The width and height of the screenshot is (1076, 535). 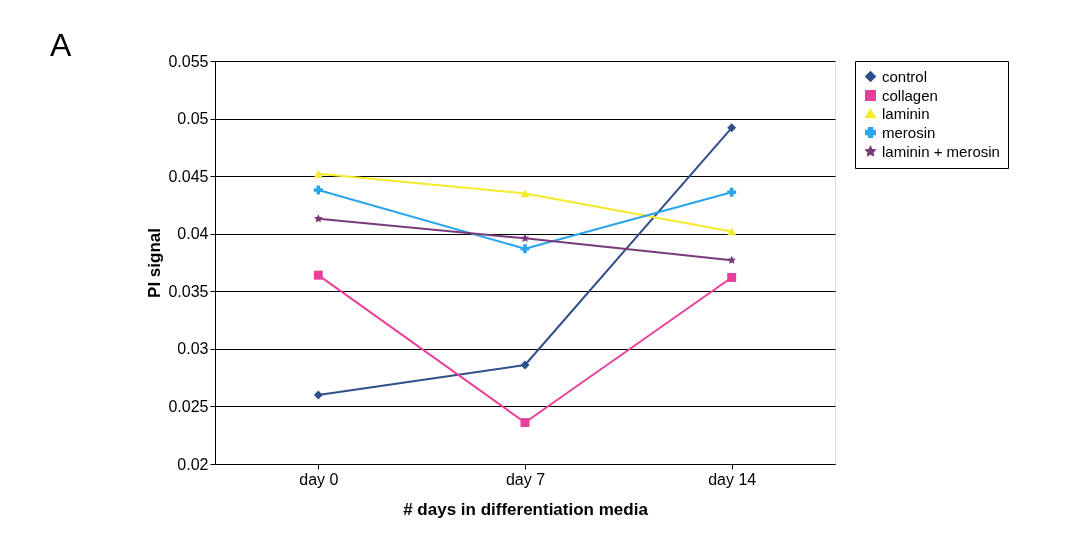 I want to click on y-tick-label: 0.05, so click(x=193, y=119).